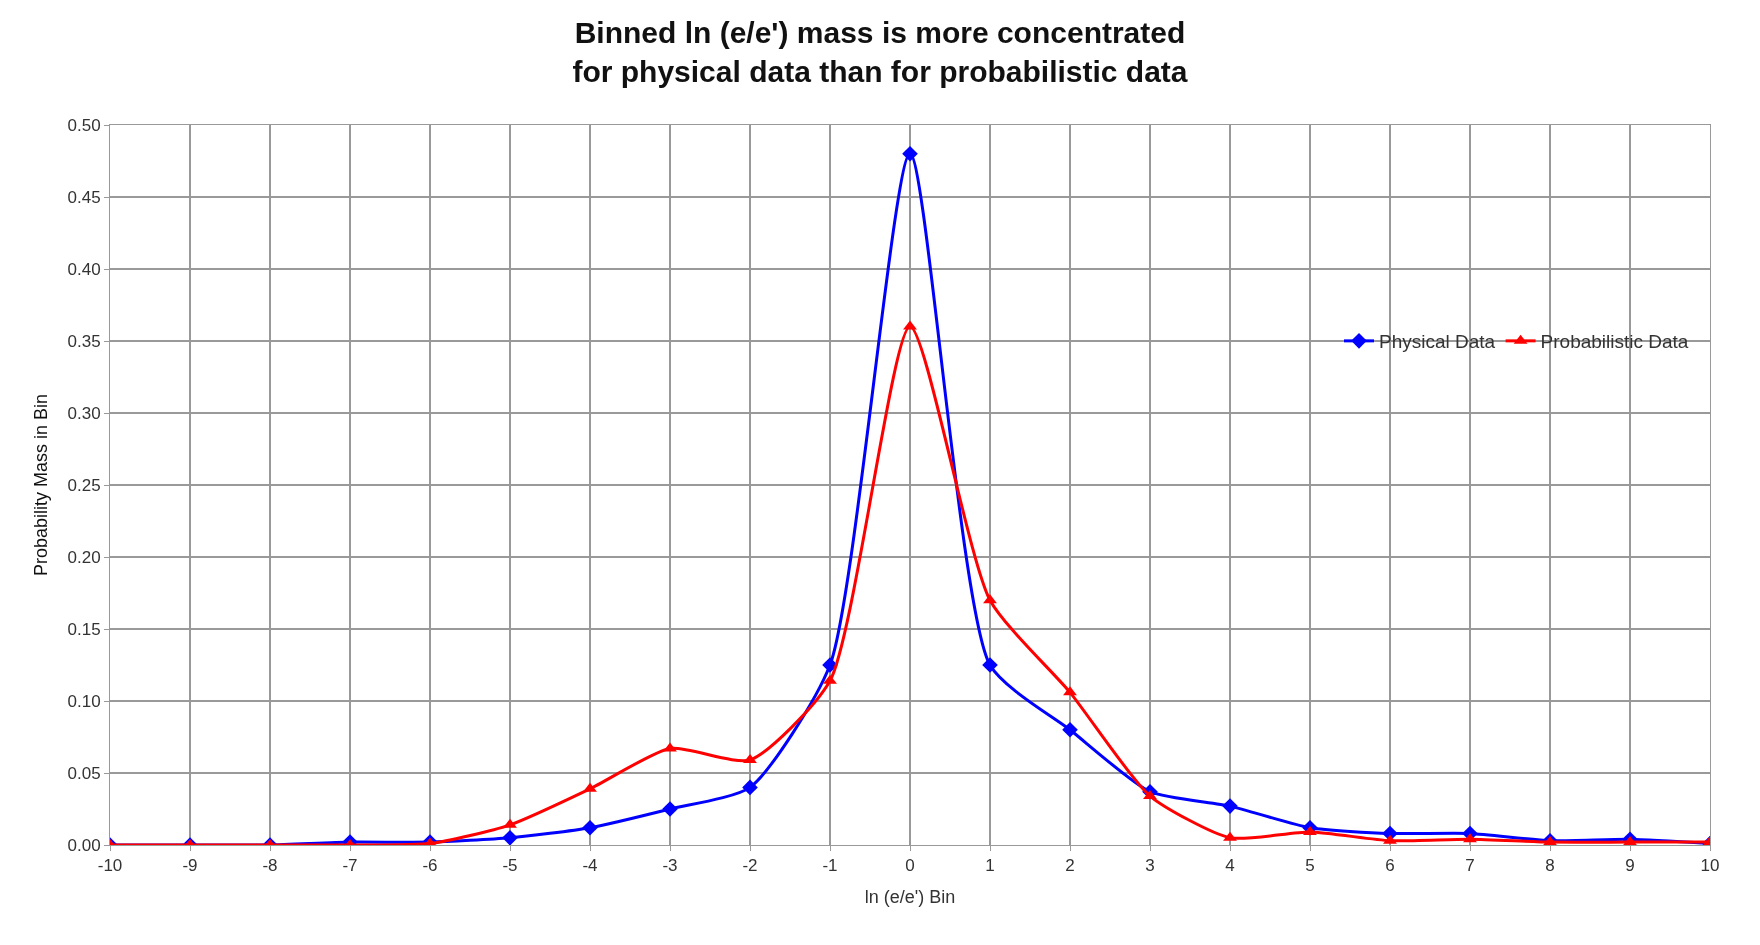 This screenshot has width=1760, height=945. I want to click on x-tick-label: -6, so click(430, 866).